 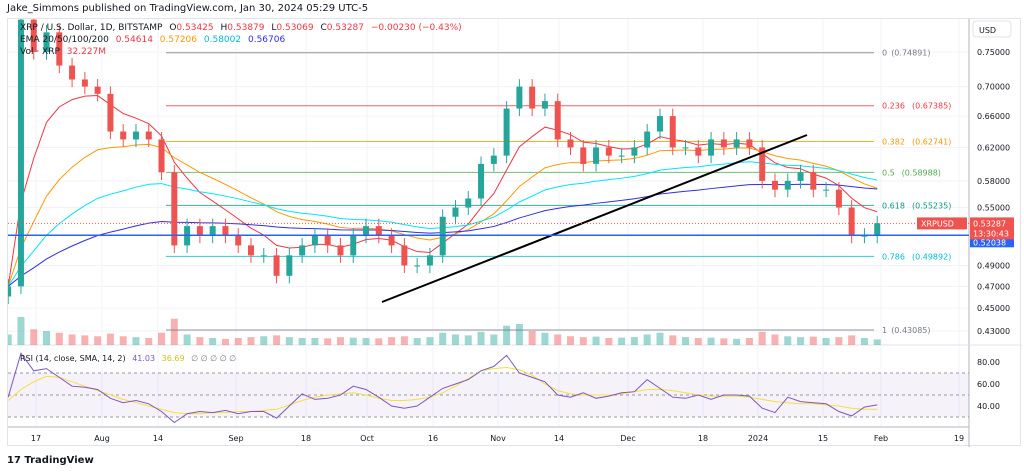 What do you see at coordinates (173, 358) in the screenshot?
I see `rsi-ma-value: 36.69` at bounding box center [173, 358].